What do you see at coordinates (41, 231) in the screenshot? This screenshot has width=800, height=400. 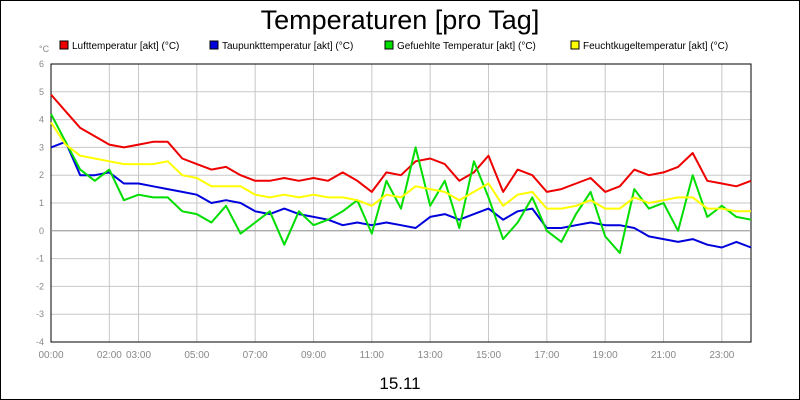 I see `y-tick-label: 0` at bounding box center [41, 231].